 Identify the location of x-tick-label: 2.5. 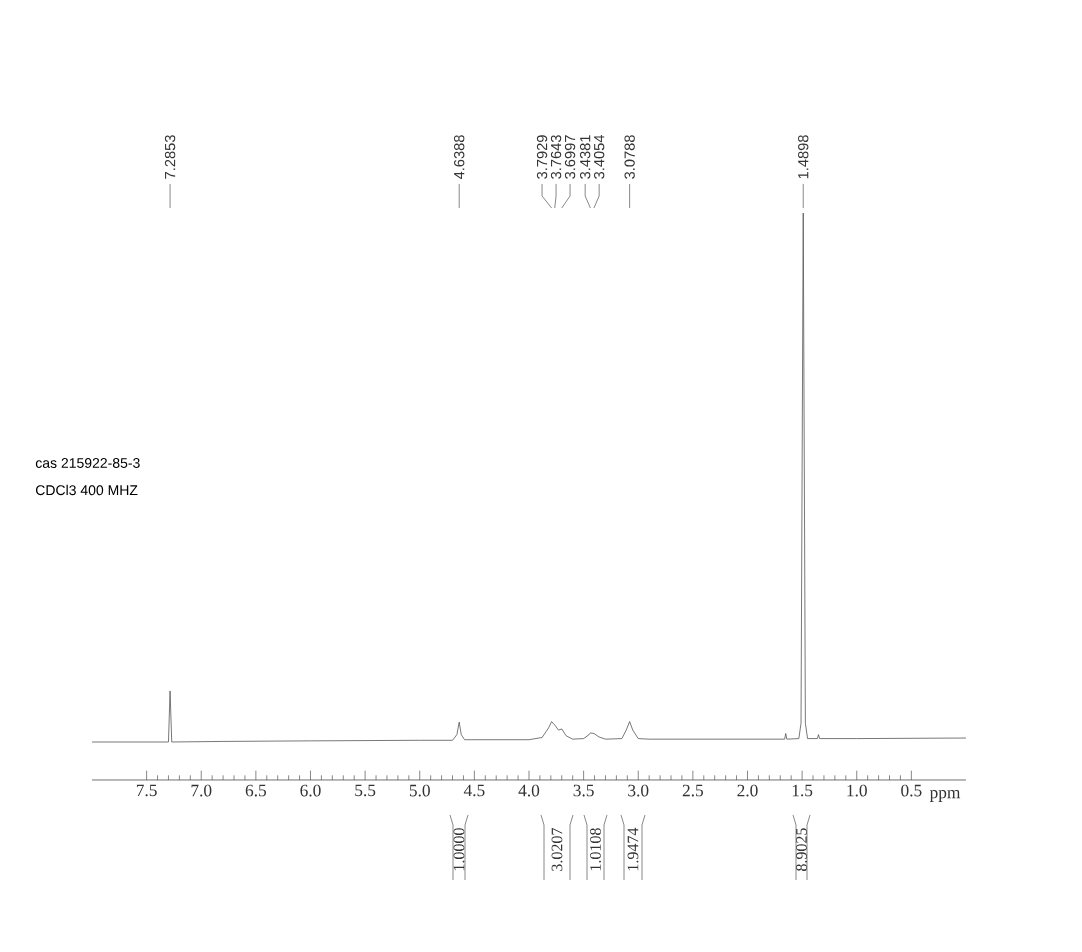
(693, 790).